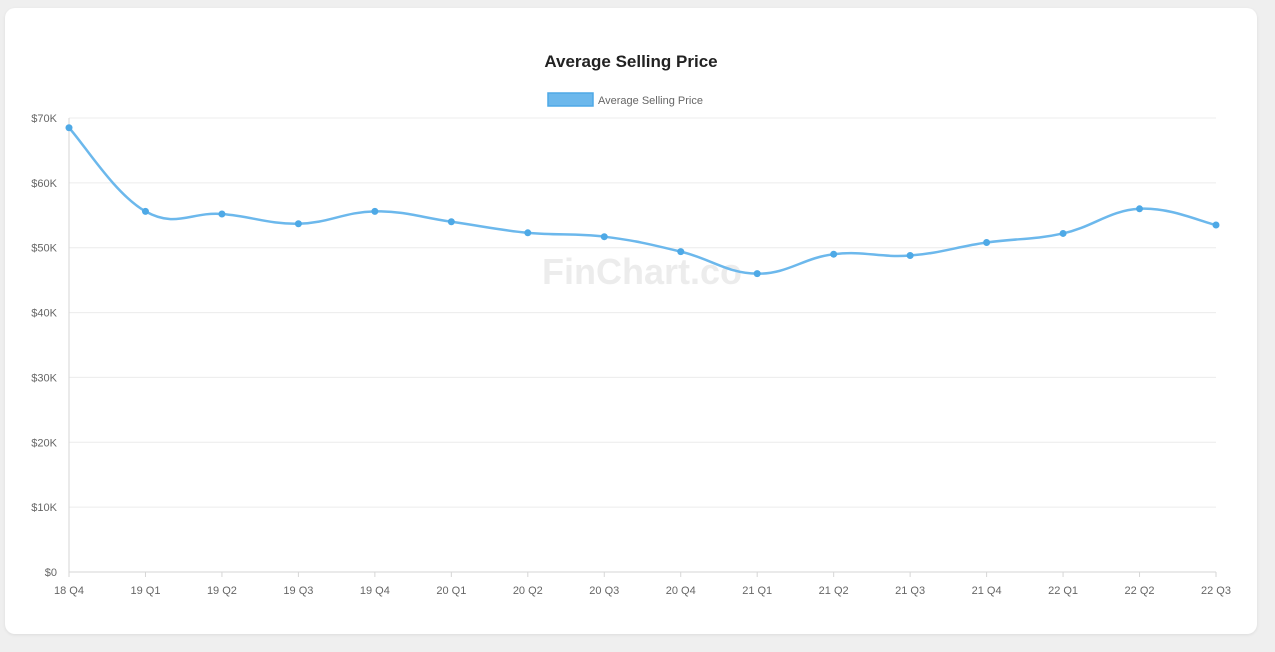  Describe the element at coordinates (1063, 591) in the screenshot. I see `x-tick-label: 22 Q1` at that location.